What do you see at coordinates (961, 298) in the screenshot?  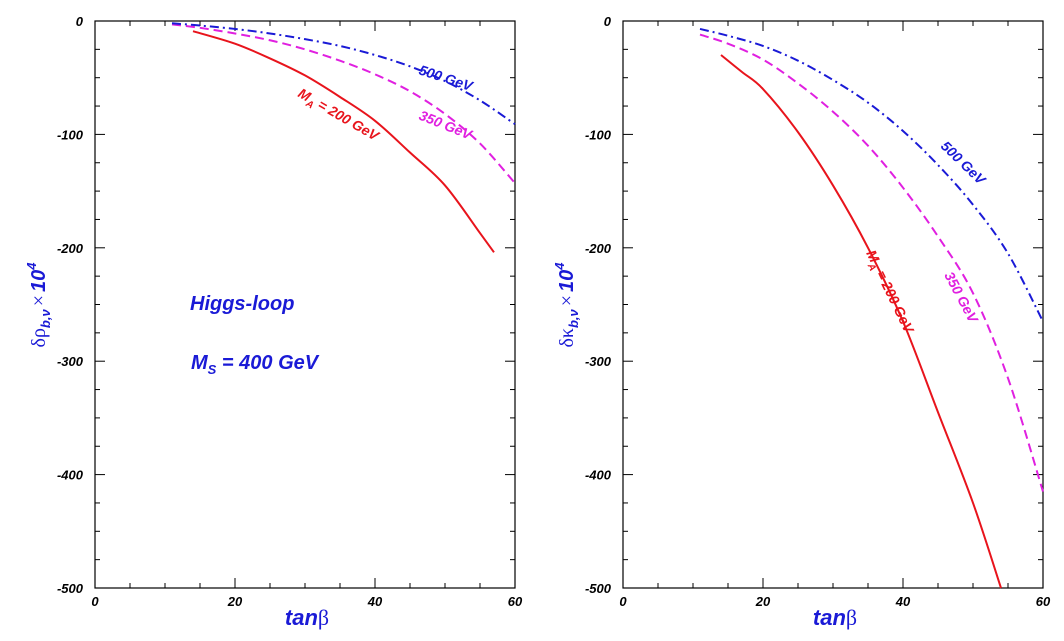 I see `right-350-gev-label: 350 GeV` at bounding box center [961, 298].